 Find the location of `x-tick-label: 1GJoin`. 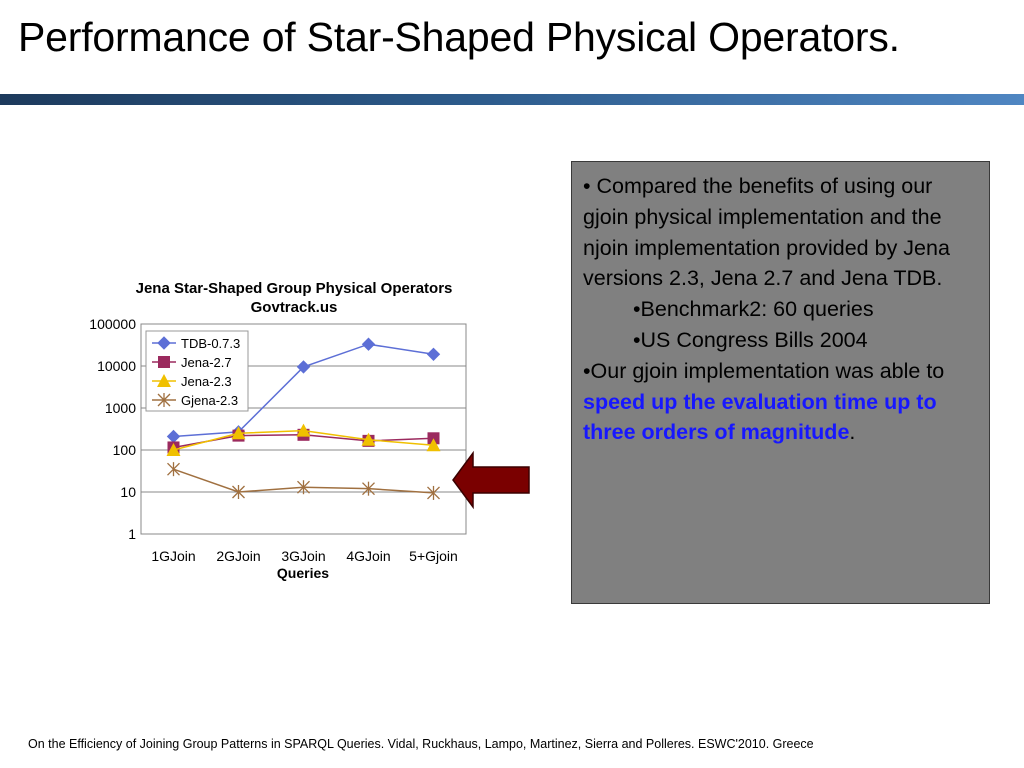

x-tick-label: 1GJoin is located at coordinates (173, 556).